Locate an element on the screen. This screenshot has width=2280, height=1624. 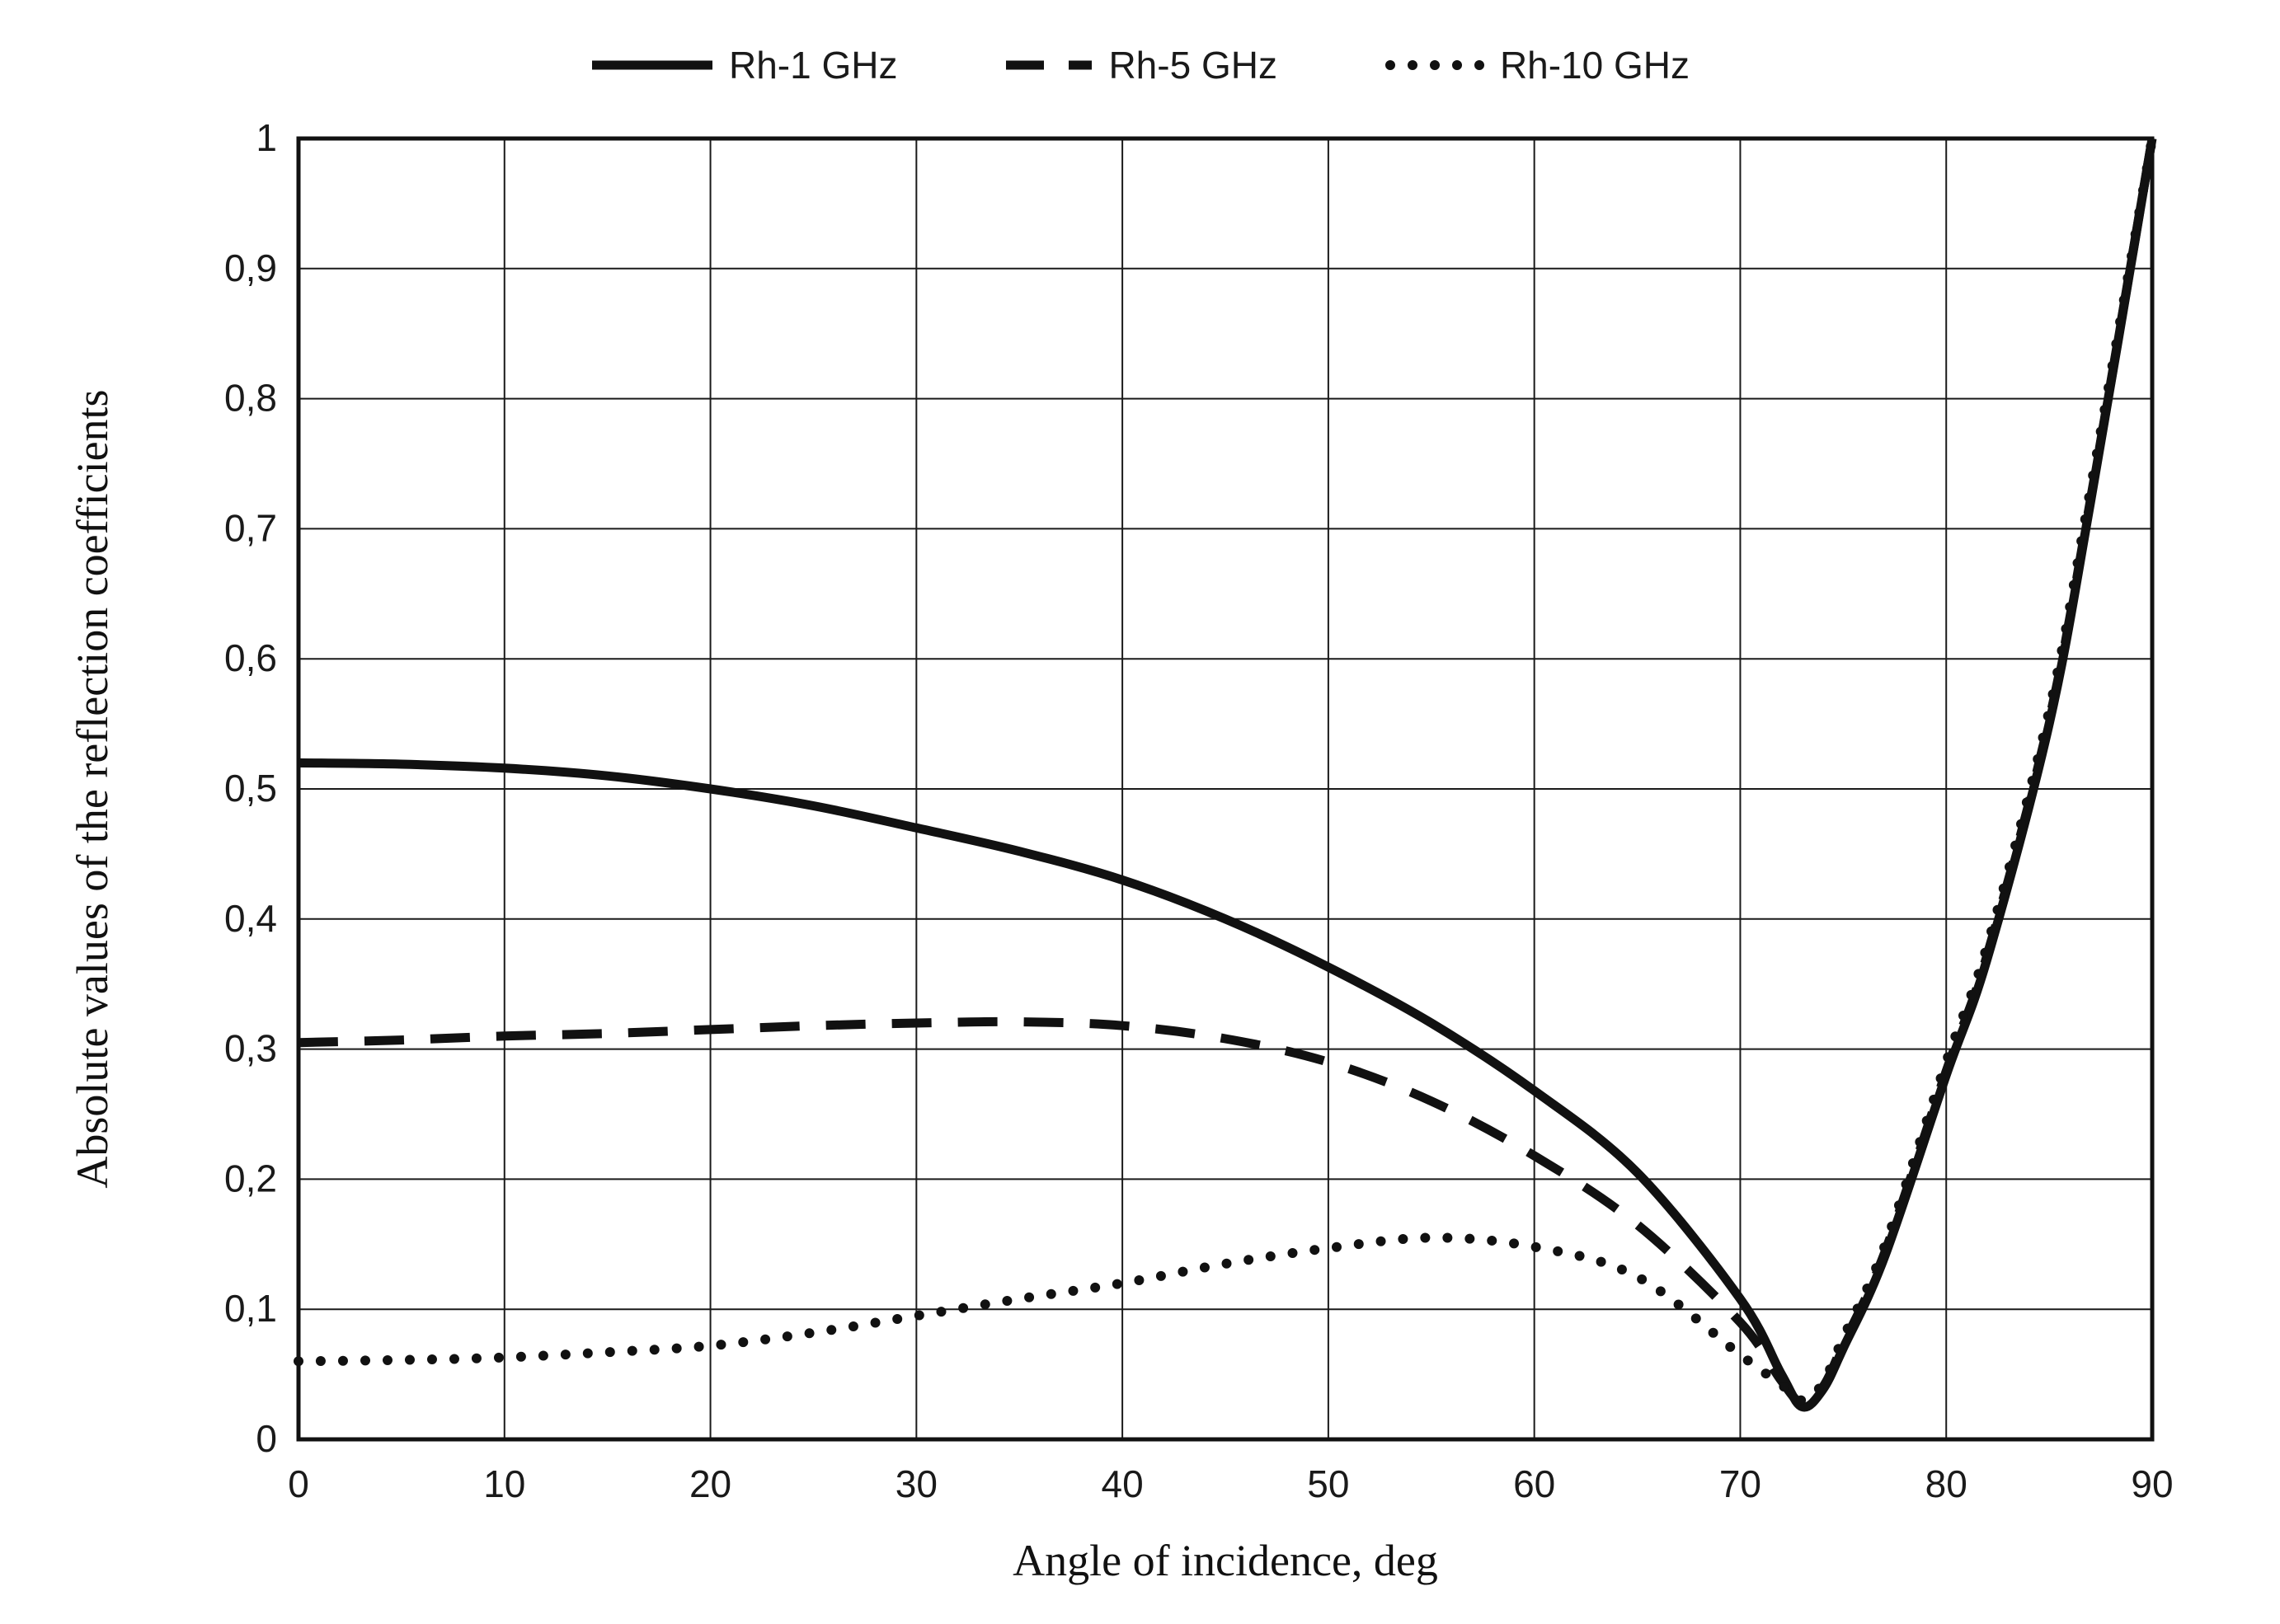
x-tick-label: 50 is located at coordinates (1328, 1484).